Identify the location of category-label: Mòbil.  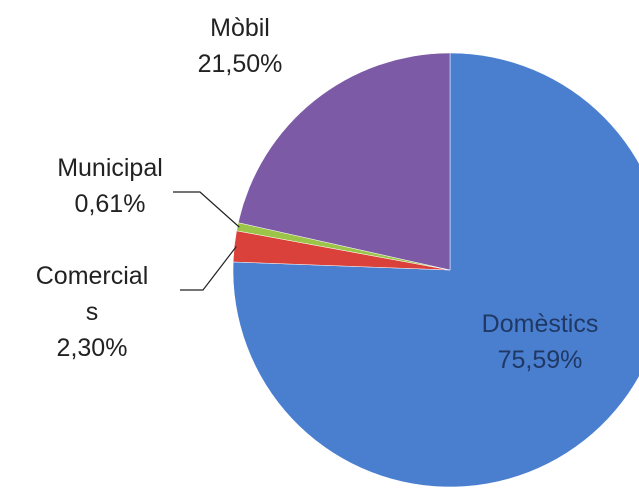
(240, 28).